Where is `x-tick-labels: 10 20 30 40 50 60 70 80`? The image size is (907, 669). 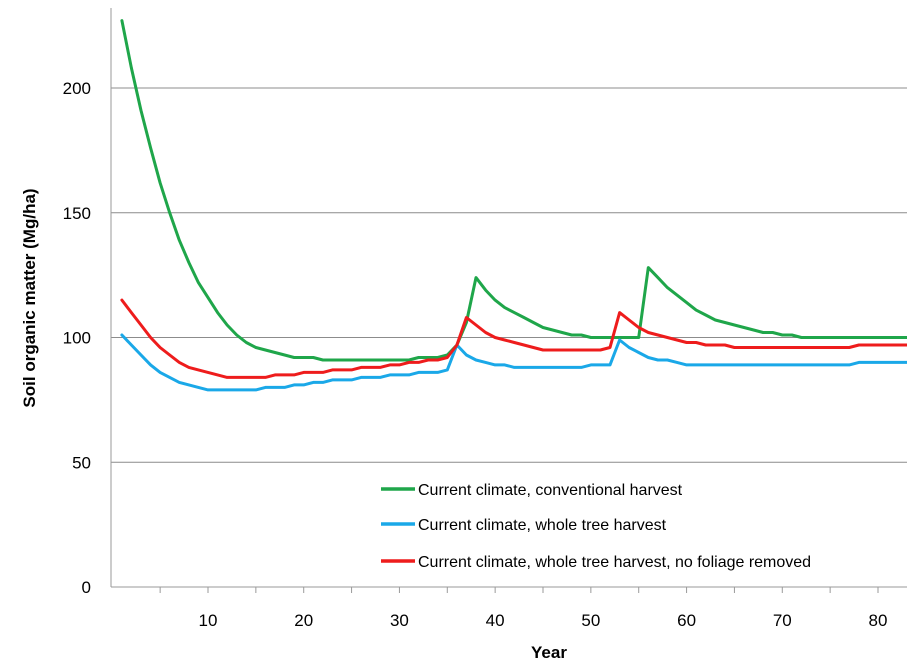
x-tick-labels: 10 20 30 40 50 60 70 80 is located at coordinates (543, 620).